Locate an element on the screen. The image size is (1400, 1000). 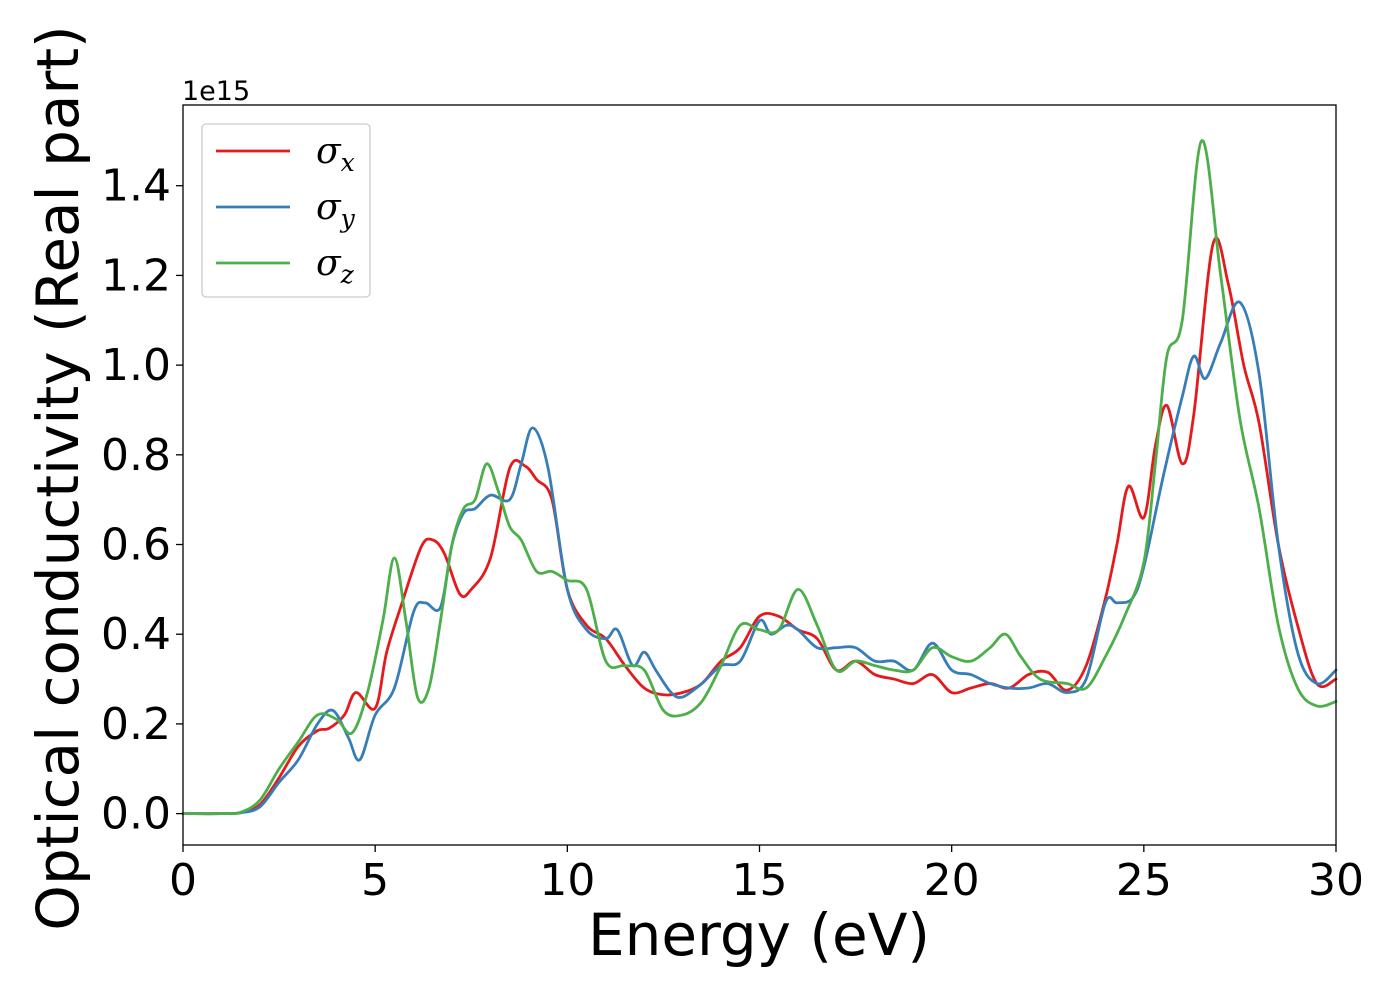
x-tick-label: 15 is located at coordinates (760, 880).